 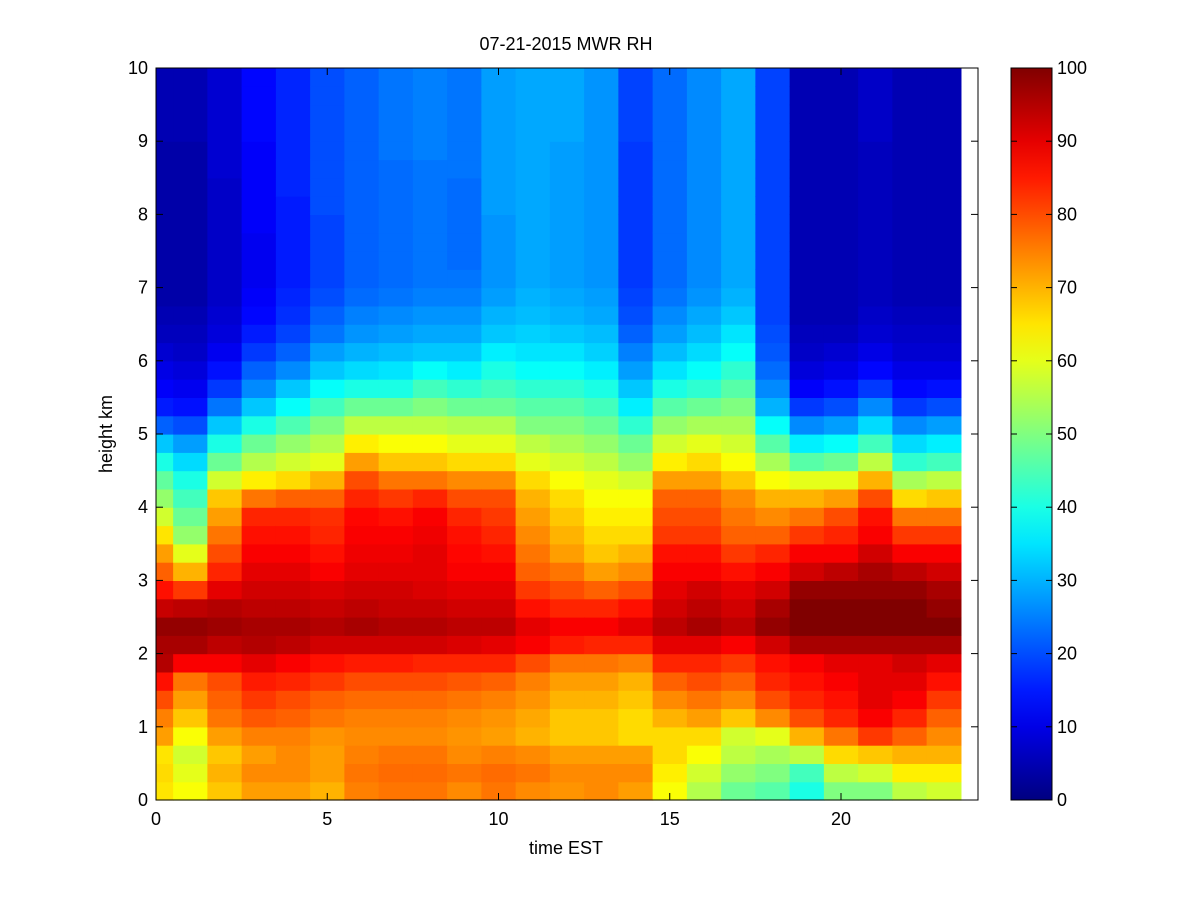 I want to click on y-tick-label: 0, so click(x=143, y=800).